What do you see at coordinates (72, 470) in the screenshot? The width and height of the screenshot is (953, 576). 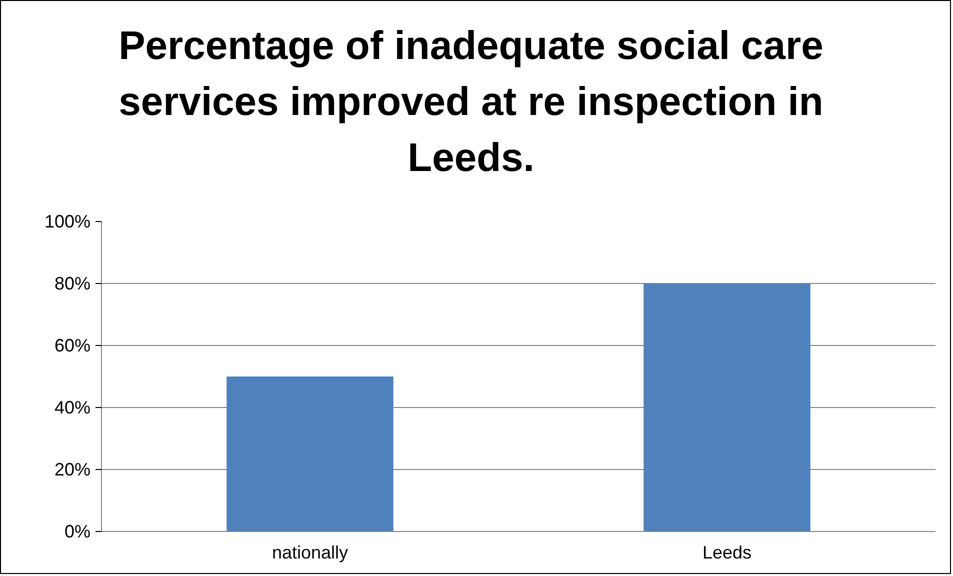 I see `y-tick-label: 20%` at bounding box center [72, 470].